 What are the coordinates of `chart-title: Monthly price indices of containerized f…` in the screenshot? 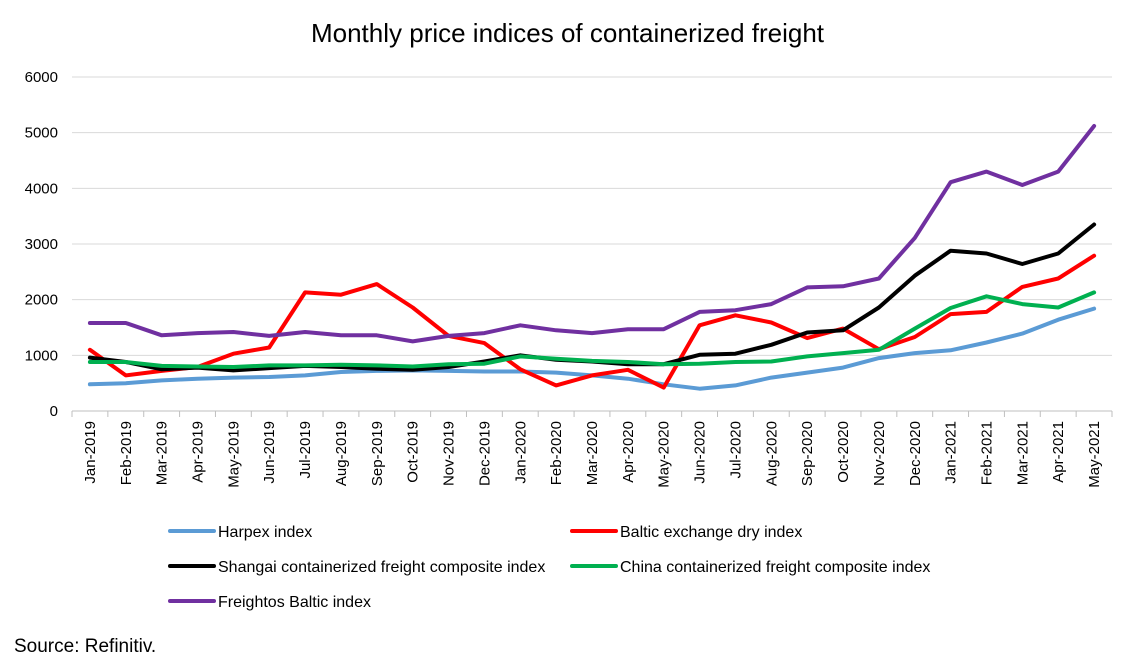 It's located at (567, 33).